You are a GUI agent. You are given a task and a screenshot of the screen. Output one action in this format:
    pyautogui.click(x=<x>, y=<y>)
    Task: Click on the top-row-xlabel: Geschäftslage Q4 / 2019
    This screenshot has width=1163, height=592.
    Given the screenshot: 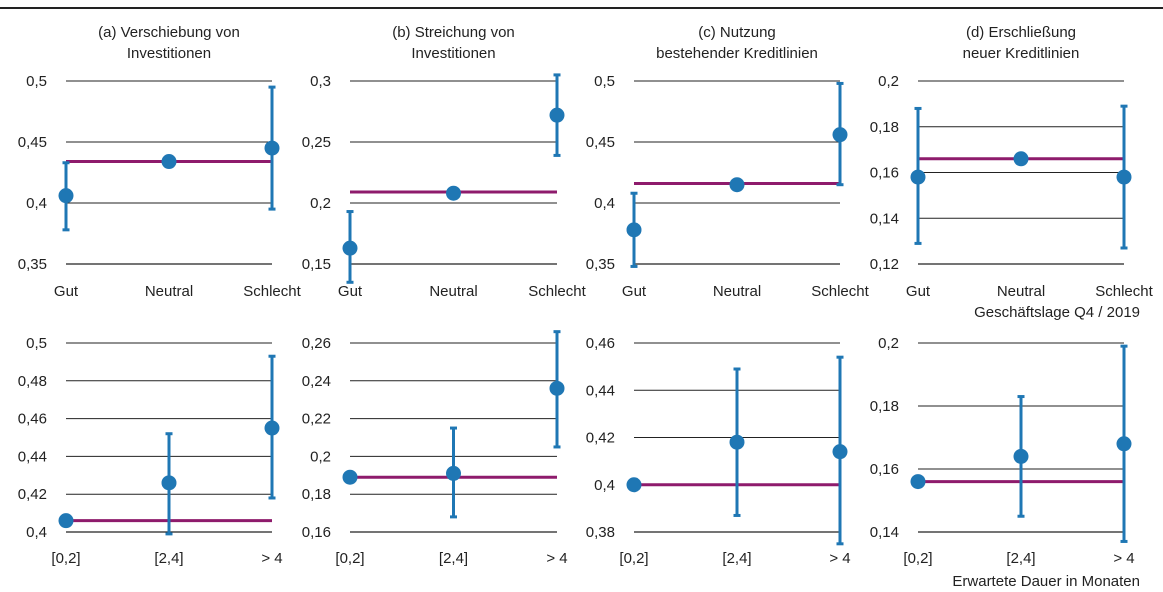 What is the action you would take?
    pyautogui.click(x=1057, y=312)
    